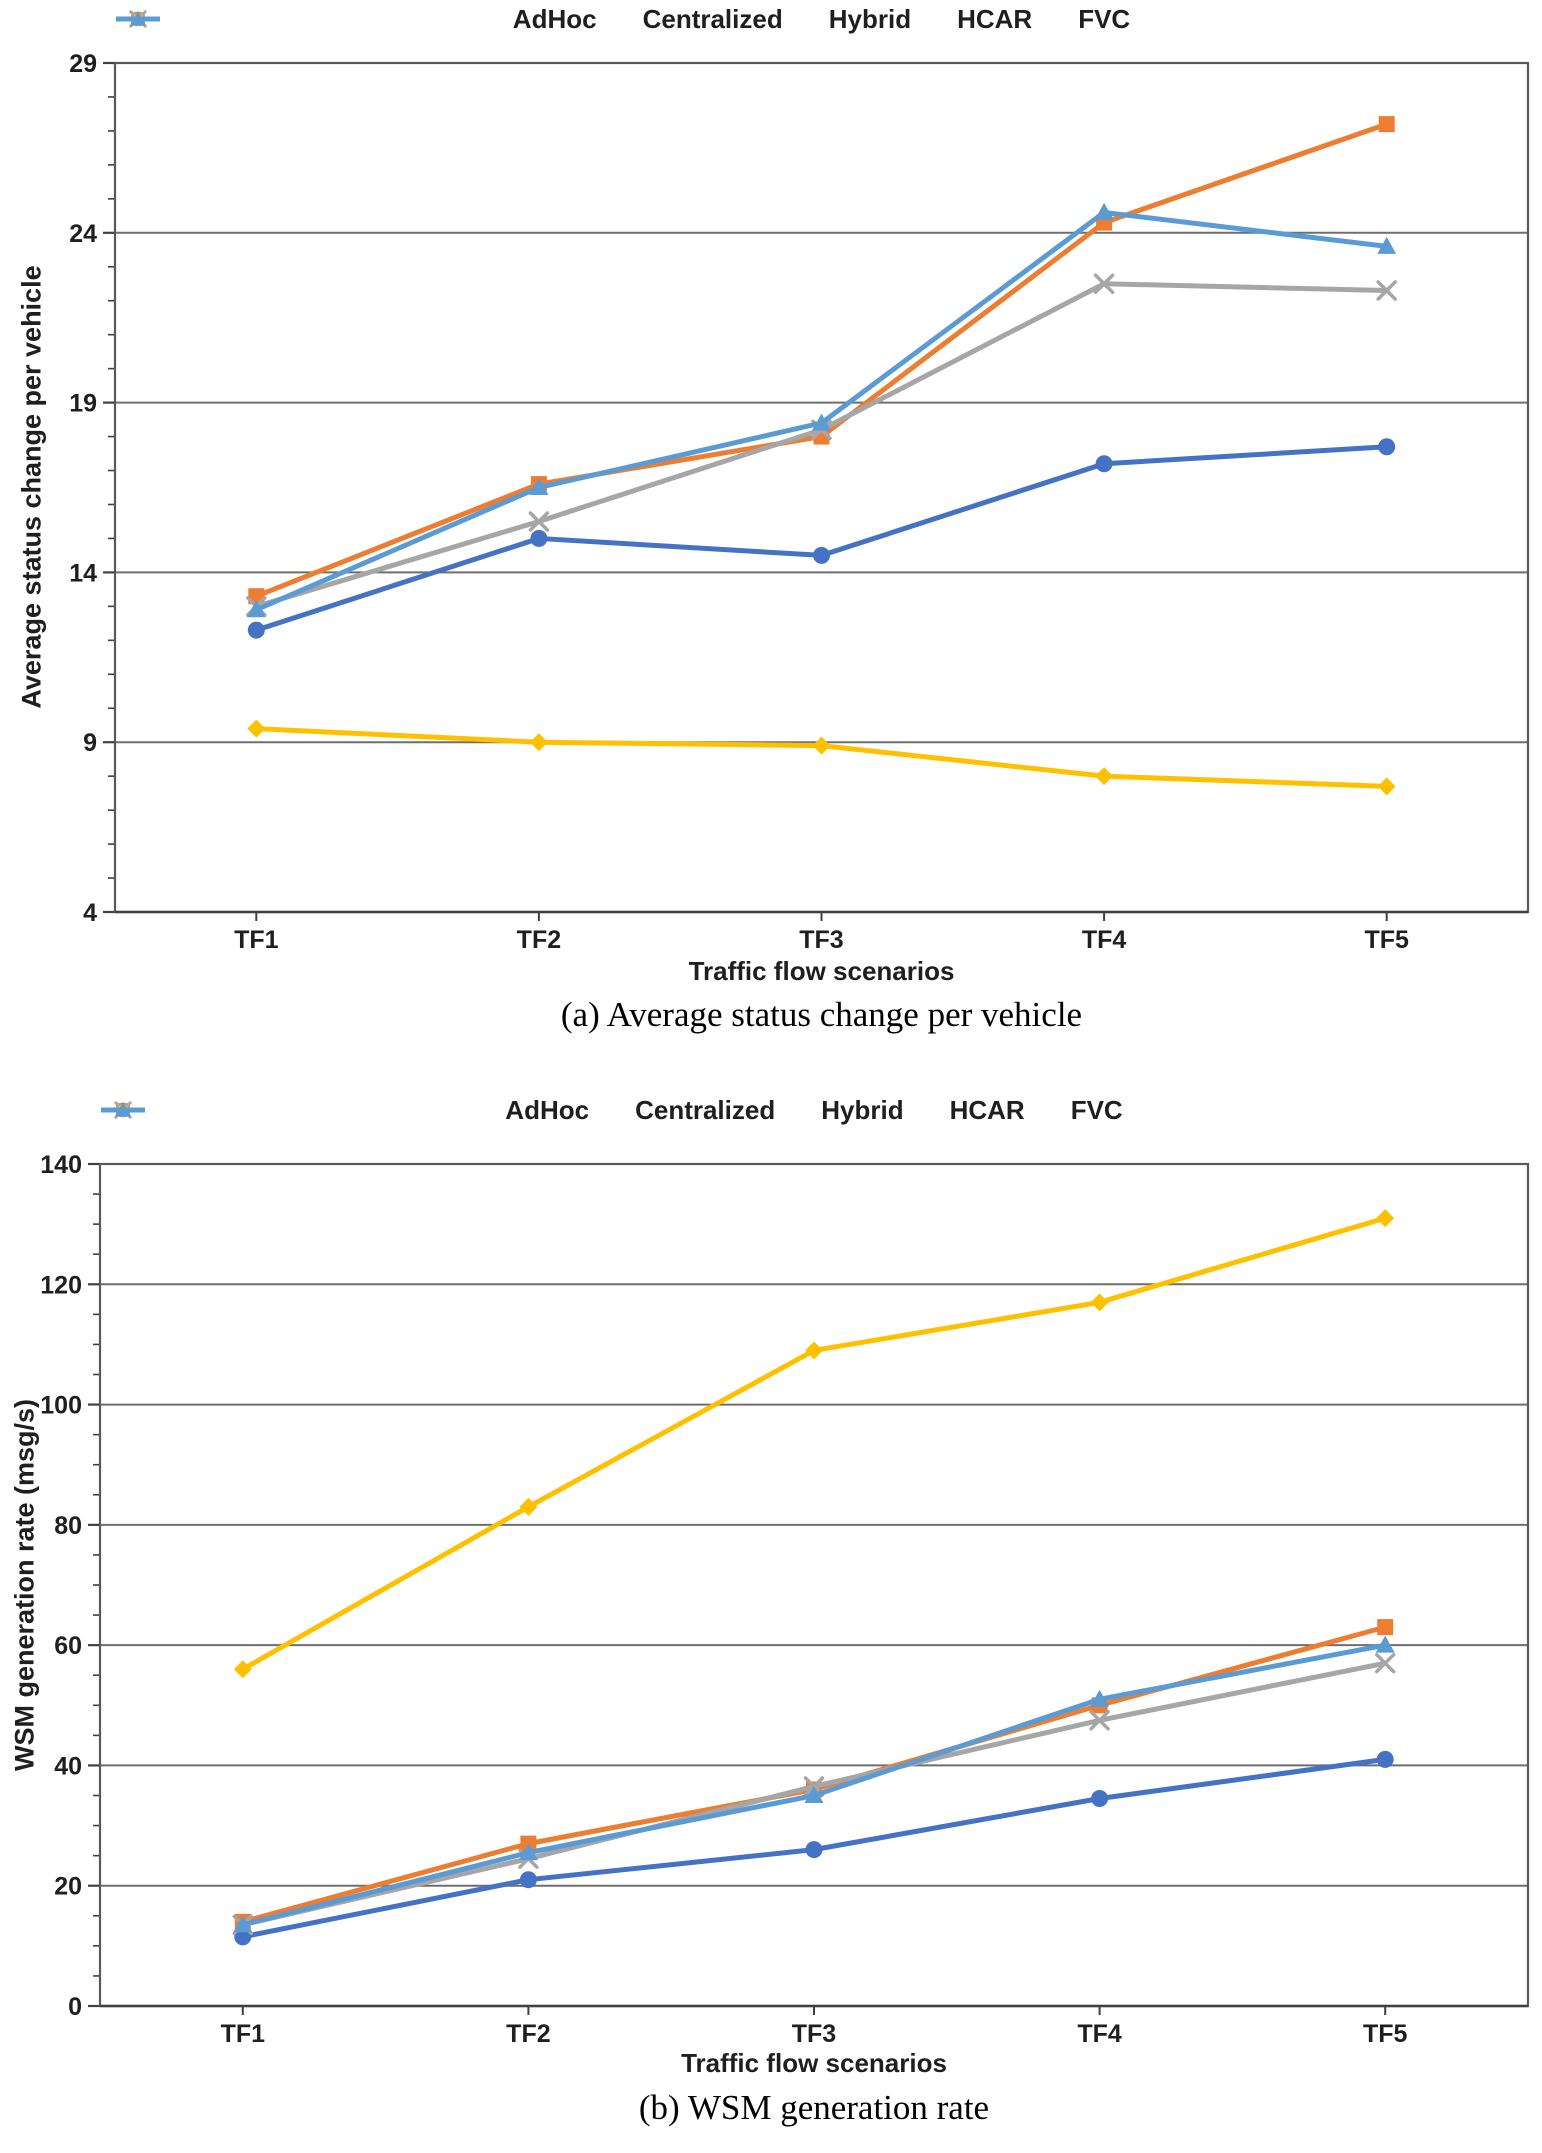 This screenshot has width=1542, height=2153. What do you see at coordinates (814, 2107) in the screenshot?
I see `chart-b-caption: (b) WSM generation rate` at bounding box center [814, 2107].